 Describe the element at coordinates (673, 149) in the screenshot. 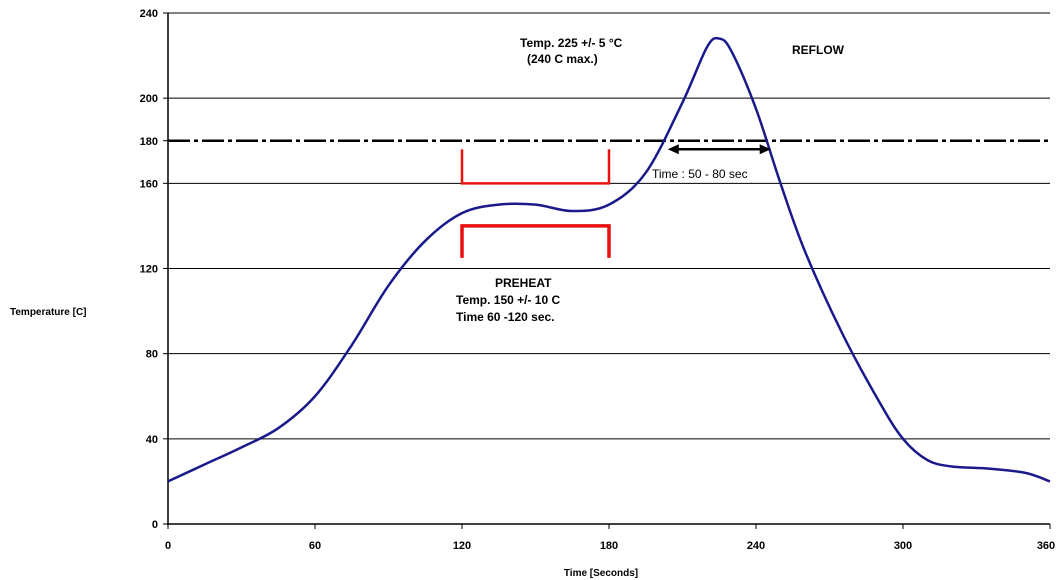

I see `arrow-head-left` at that location.